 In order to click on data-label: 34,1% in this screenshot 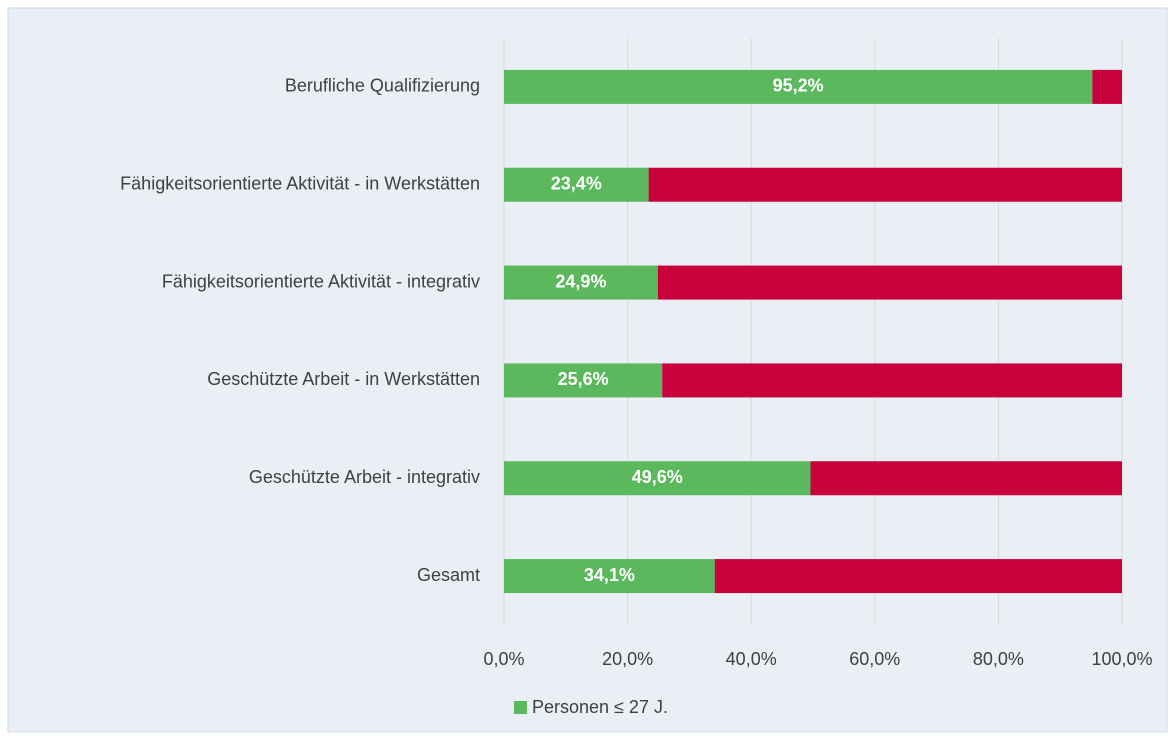, I will do `click(609, 575)`.